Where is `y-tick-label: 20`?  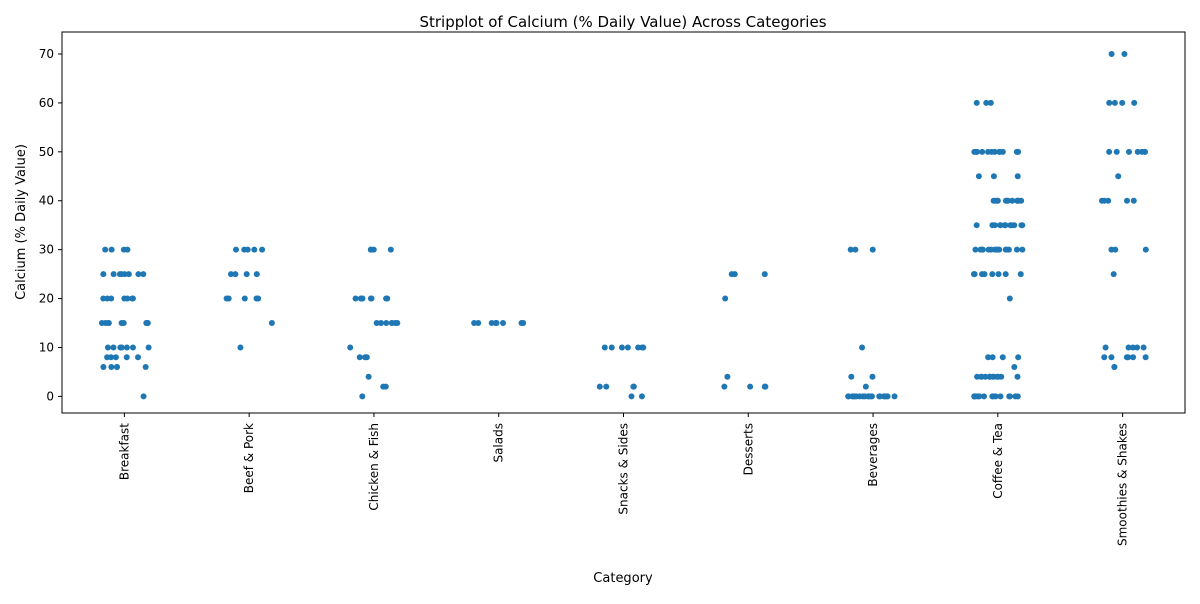
y-tick-label: 20 is located at coordinates (46, 299).